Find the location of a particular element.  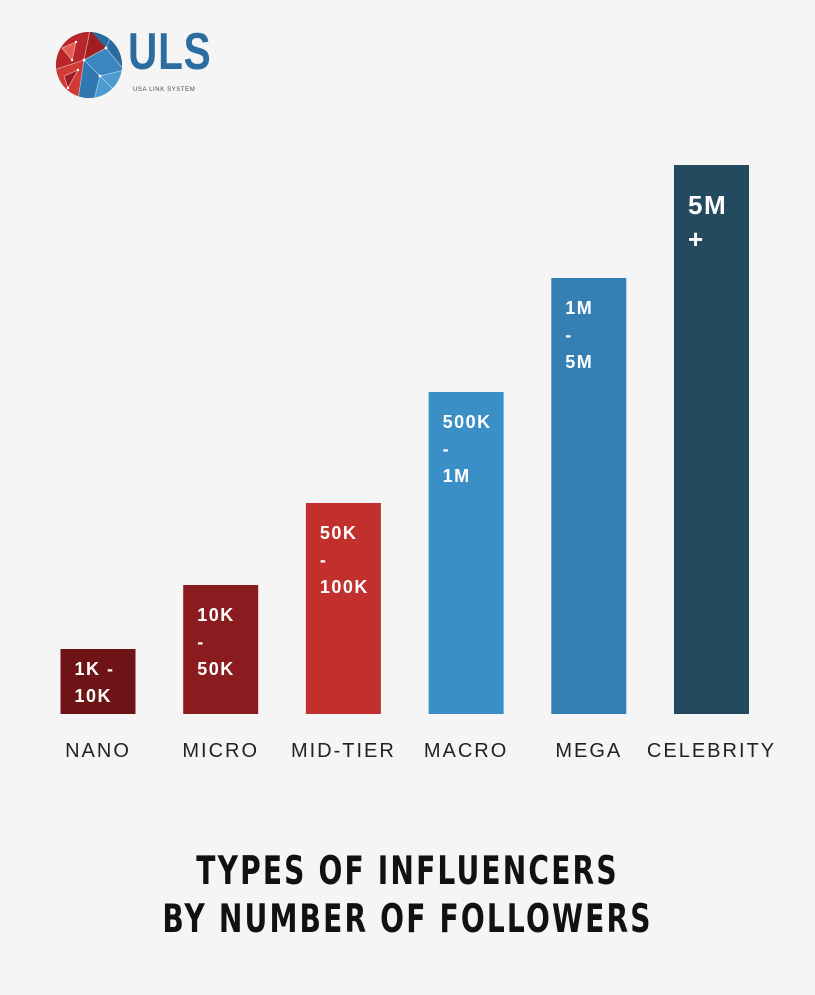

chart-title-line-1: TYPES OF INFLUENCERS is located at coordinates (407, 871).